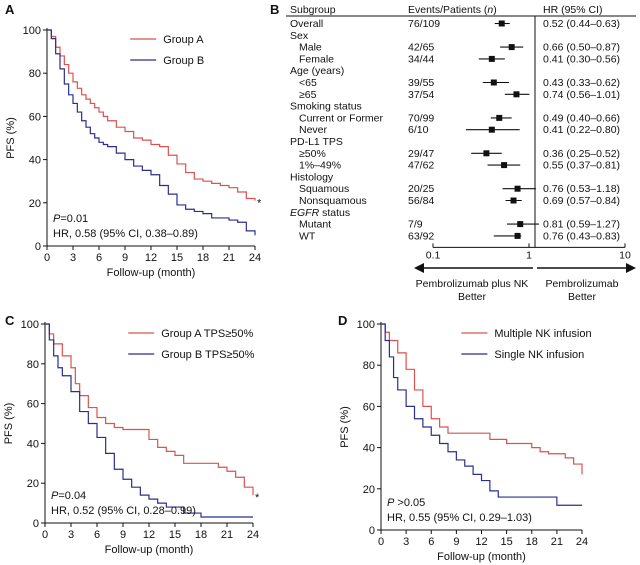 Image resolution: width=640 pixels, height=565 pixels. I want to click on p-value: P=0.04, so click(68, 496).